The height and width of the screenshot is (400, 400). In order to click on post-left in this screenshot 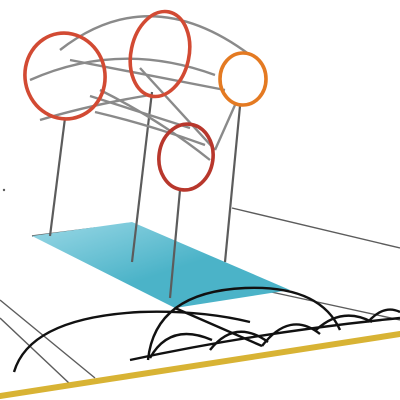, I will do `click(57, 177)`.